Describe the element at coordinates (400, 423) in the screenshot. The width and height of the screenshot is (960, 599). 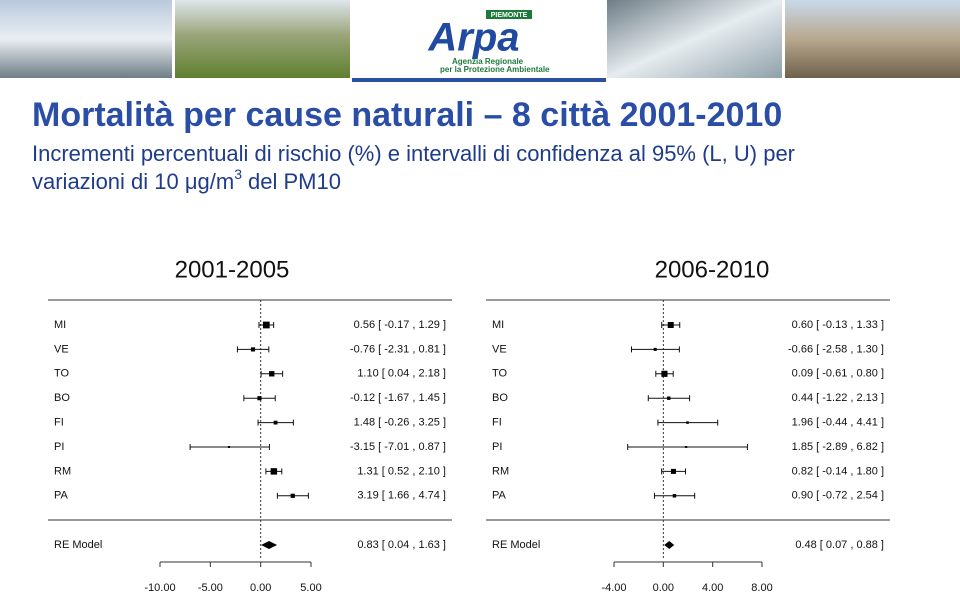
I see `ci-label: 1.48 [ -0.26 , 3.25 ]` at that location.